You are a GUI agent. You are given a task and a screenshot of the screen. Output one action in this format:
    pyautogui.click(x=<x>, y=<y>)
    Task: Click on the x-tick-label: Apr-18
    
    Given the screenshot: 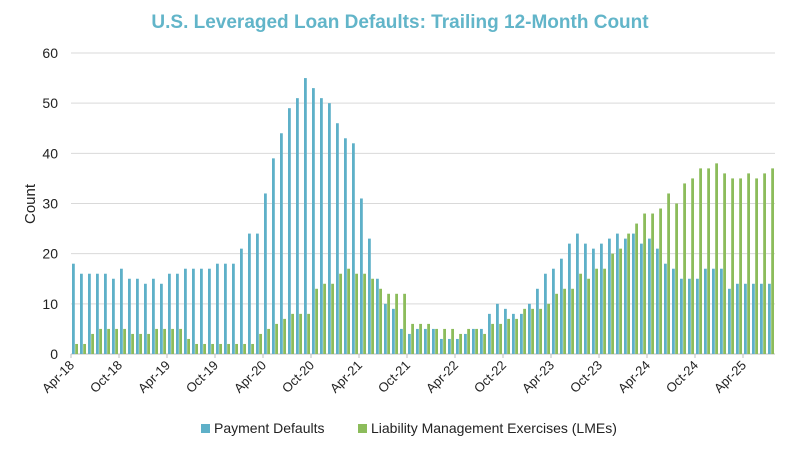 What is the action you would take?
    pyautogui.click(x=58, y=377)
    